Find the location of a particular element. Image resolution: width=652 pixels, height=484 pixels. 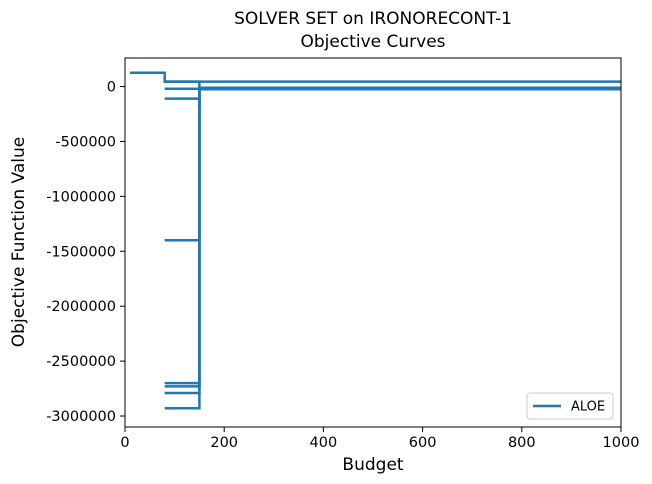

legend-label-aloe: ALOE is located at coordinates (588, 407).